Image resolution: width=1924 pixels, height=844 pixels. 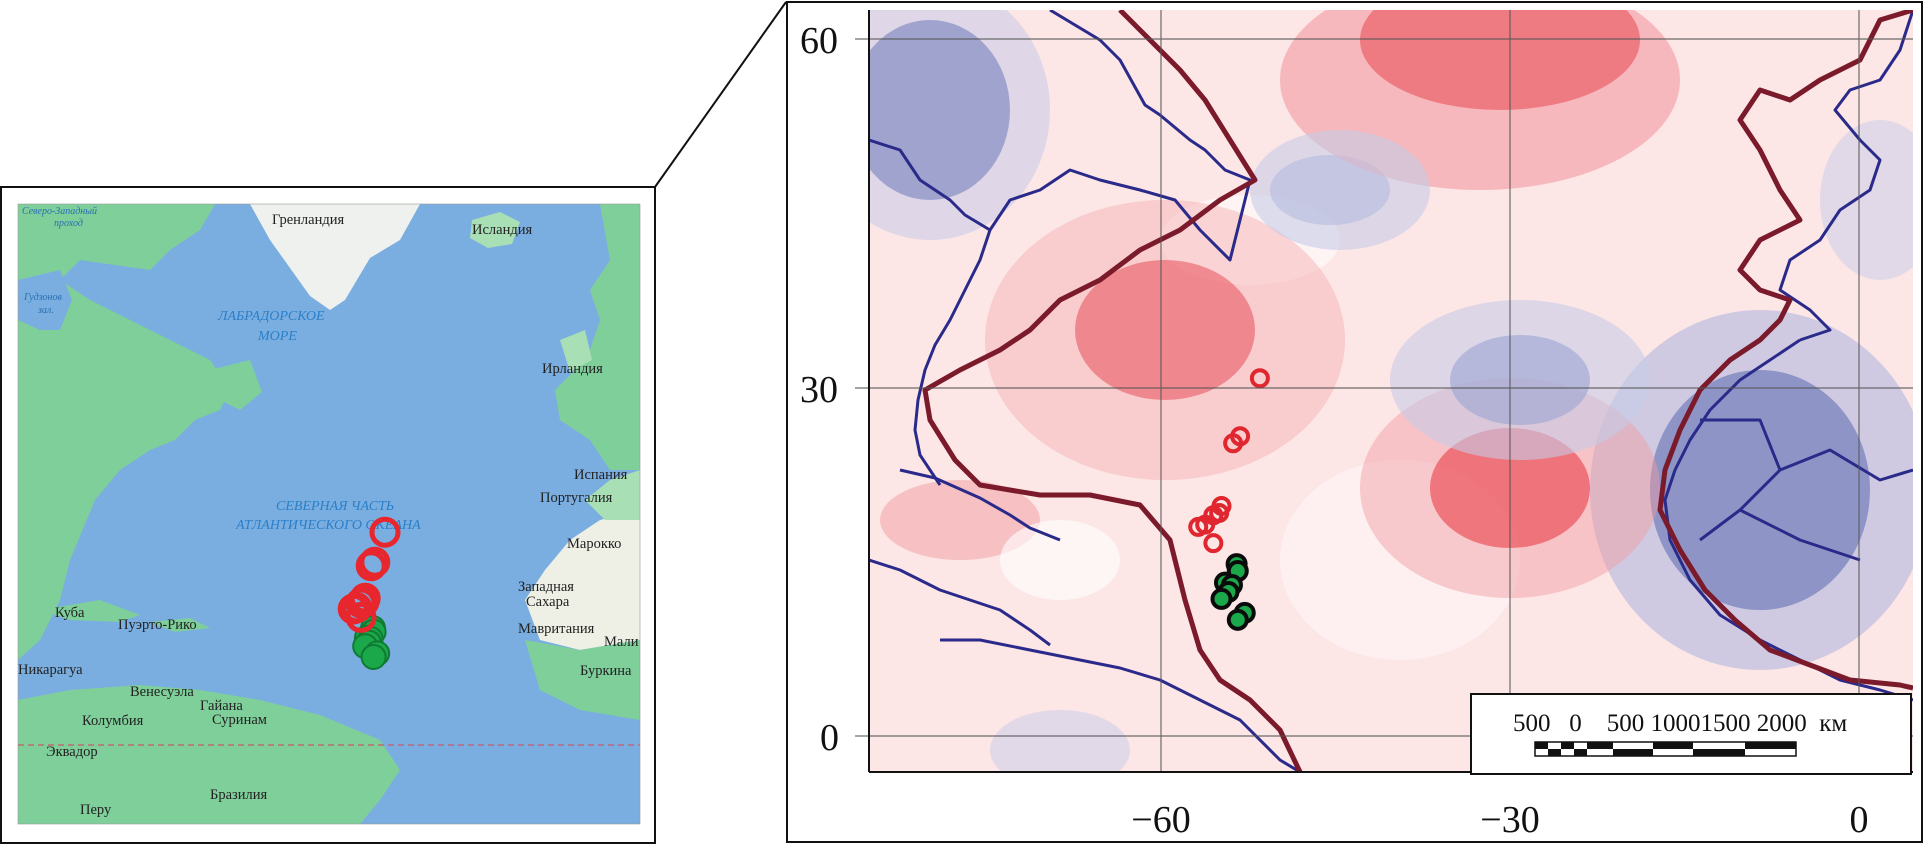 I want to click on inset-label-puerto-rico: Пуэрто-Рико, so click(x=157, y=625).